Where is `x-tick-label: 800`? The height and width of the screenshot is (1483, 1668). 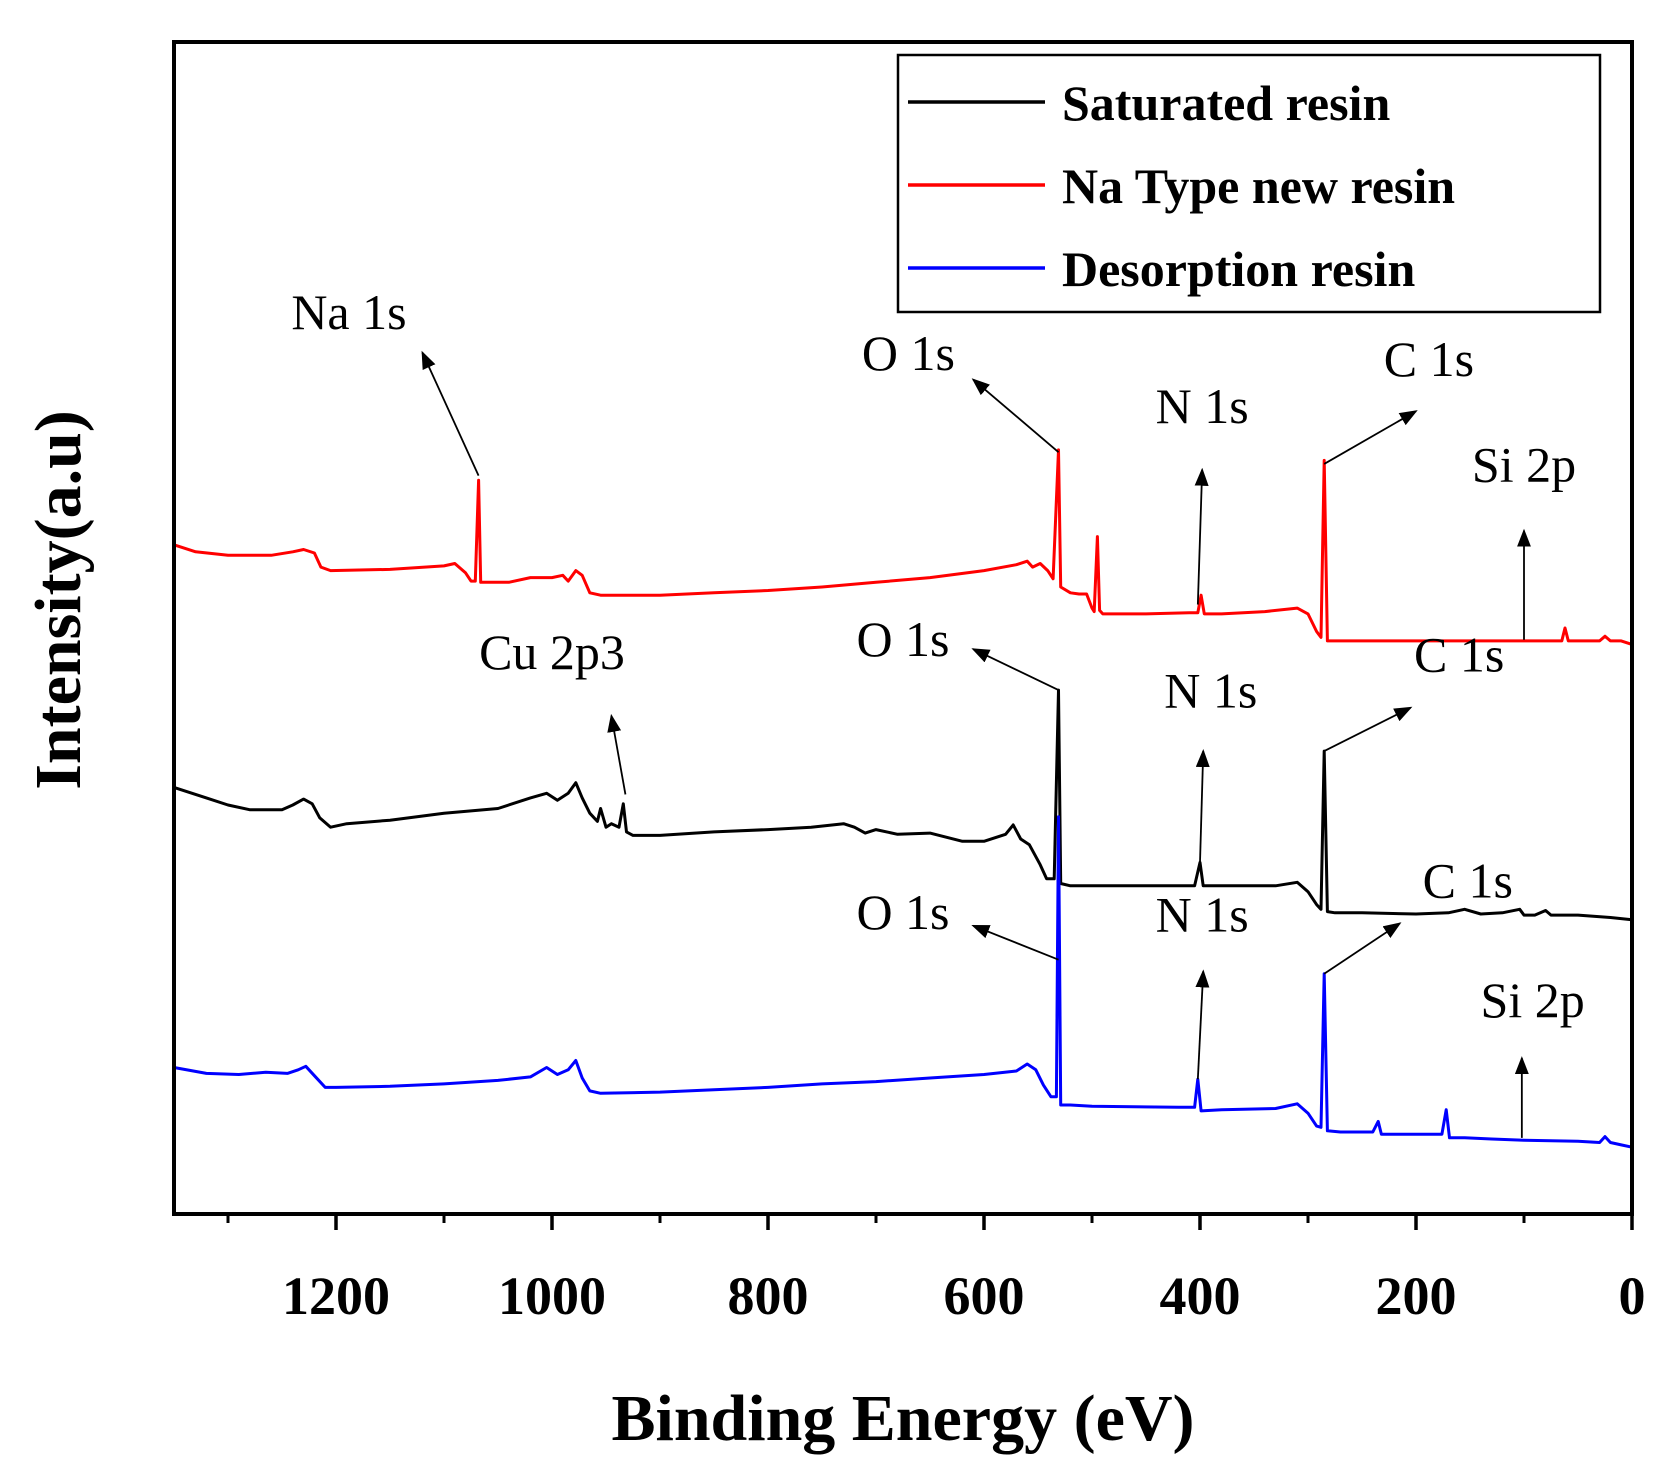 x-tick-label: 800 is located at coordinates (768, 1296).